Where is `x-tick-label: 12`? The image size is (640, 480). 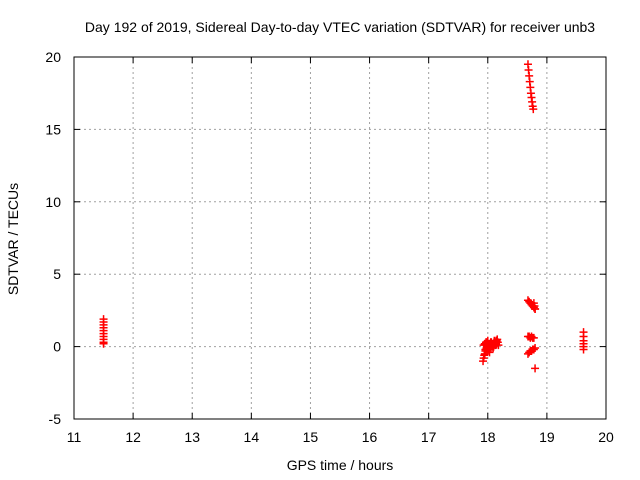
x-tick-label: 12 is located at coordinates (133, 437).